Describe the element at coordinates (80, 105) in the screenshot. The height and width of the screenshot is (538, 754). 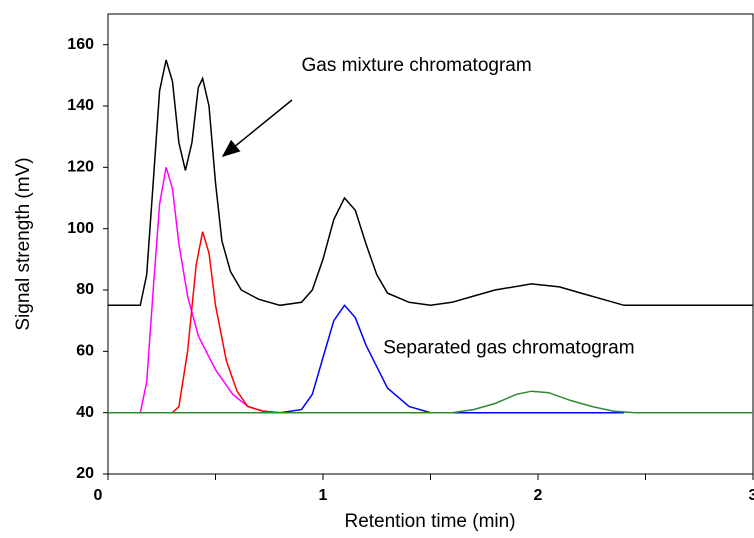
I see `y-tick-label: 140` at that location.